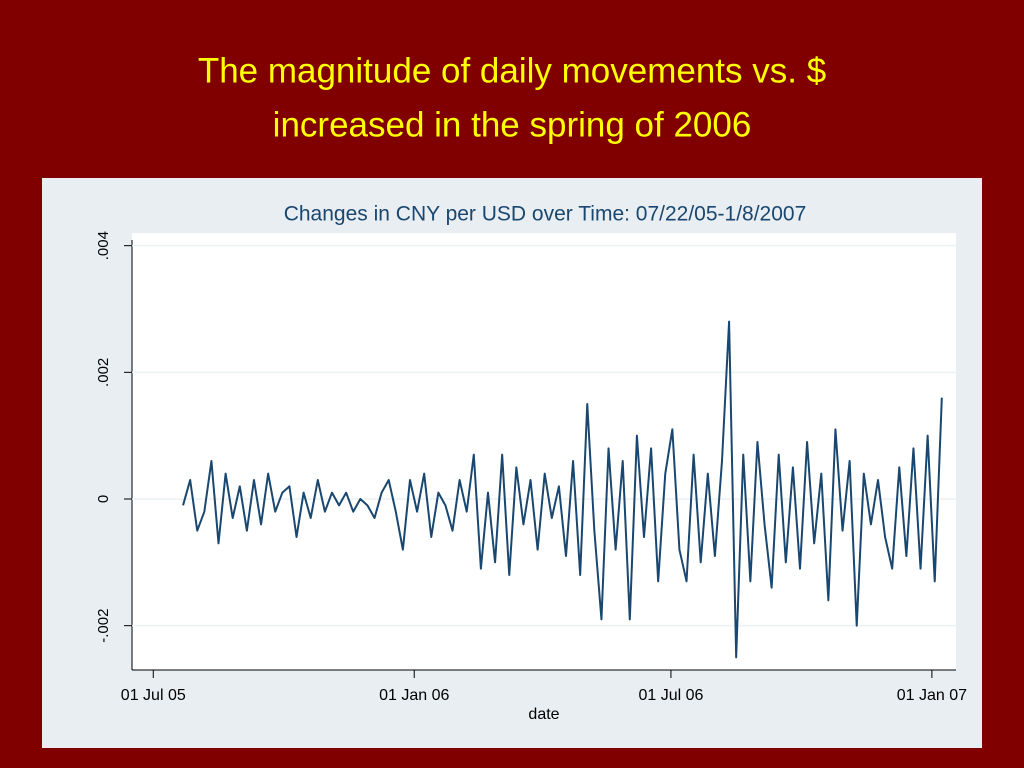 The image size is (1024, 768). Describe the element at coordinates (103, 499) in the screenshot. I see `y-tick-label: 0` at that location.